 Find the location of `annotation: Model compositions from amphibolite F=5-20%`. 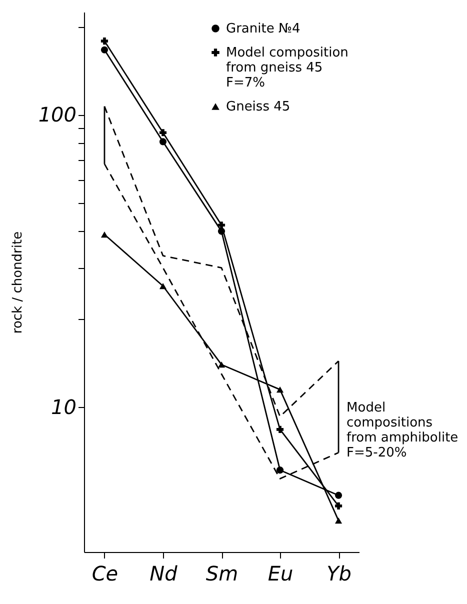

annotation: Model compositions from amphibolite F=5-20% is located at coordinates (402, 430).